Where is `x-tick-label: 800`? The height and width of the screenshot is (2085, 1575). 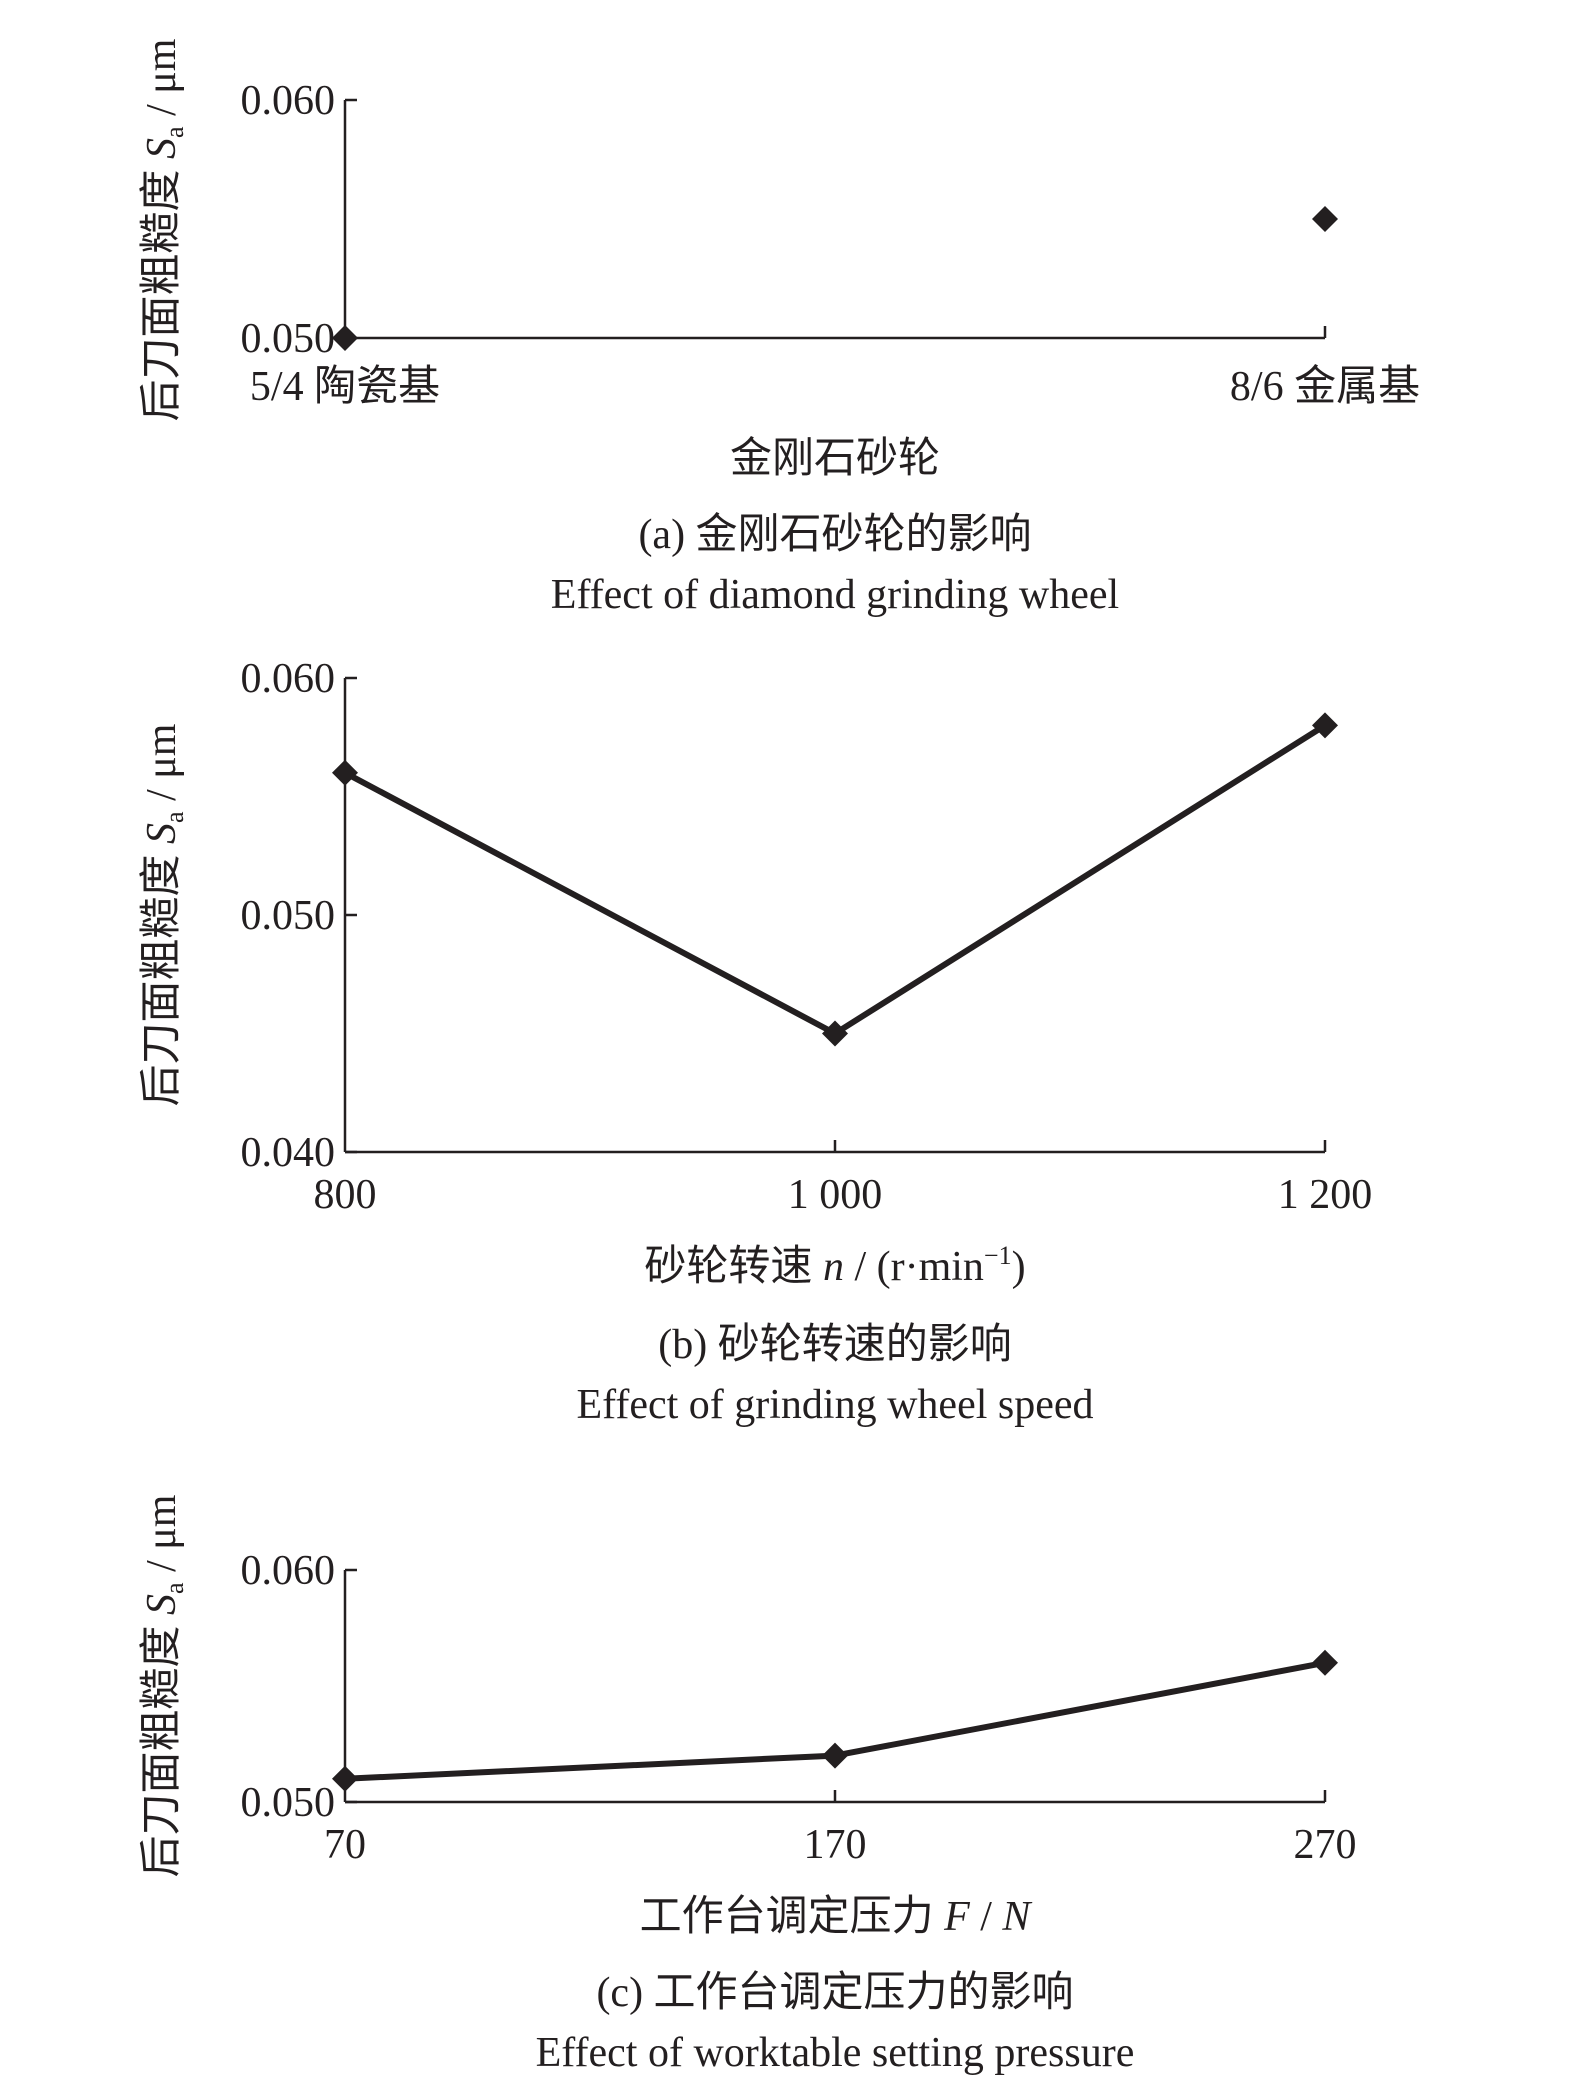
x-tick-label: 800 is located at coordinates (345, 1195).